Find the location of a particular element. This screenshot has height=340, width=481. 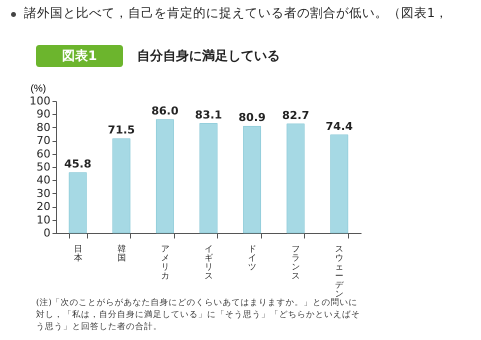

y-tick-label: 70 is located at coordinates (43, 141).